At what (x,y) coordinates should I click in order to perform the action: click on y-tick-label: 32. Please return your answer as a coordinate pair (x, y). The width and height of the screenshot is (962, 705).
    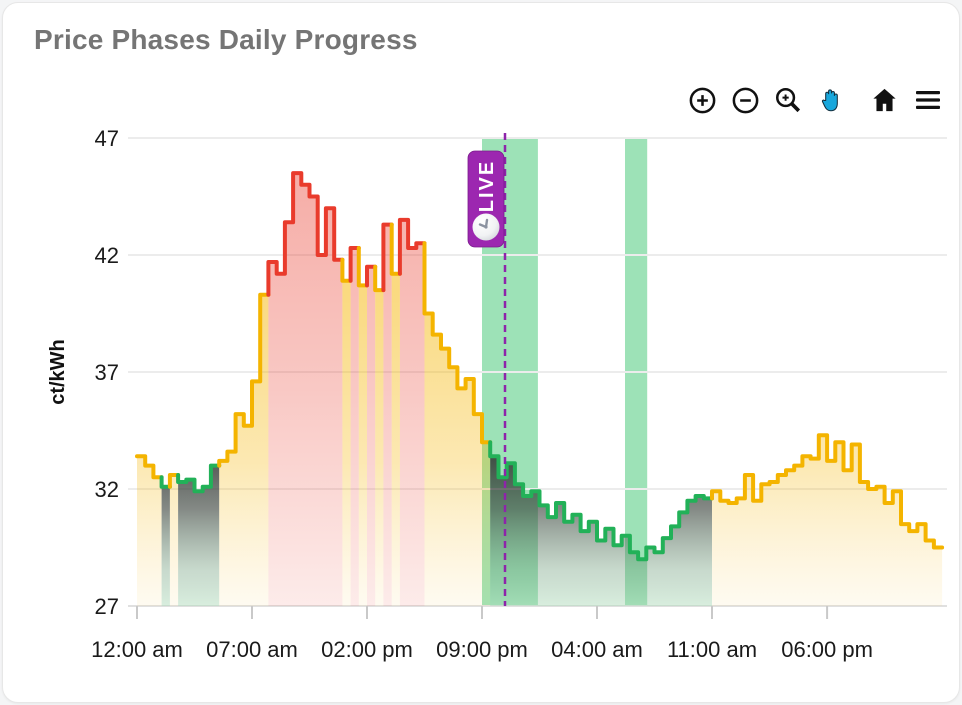
    Looking at the image, I should click on (107, 489).